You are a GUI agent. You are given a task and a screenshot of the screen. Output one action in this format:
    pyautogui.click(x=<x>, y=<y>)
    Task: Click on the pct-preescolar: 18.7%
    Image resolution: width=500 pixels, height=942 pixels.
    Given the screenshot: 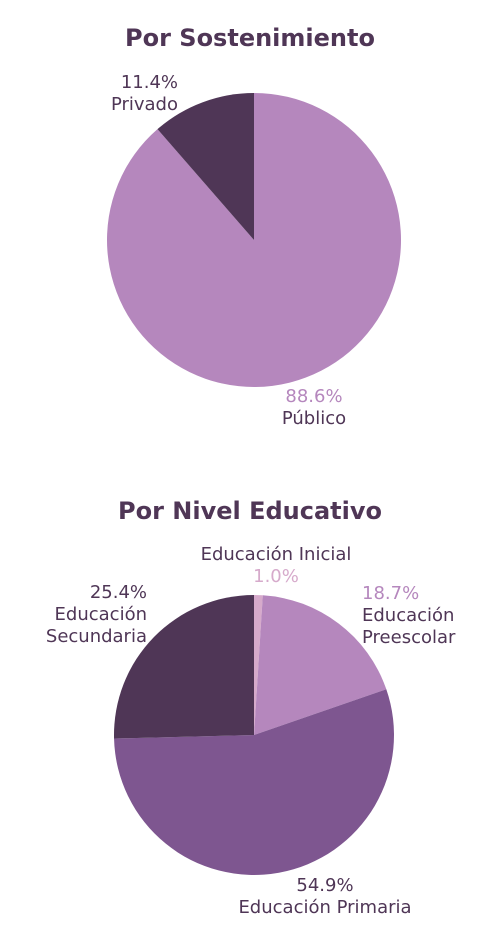 What is the action you would take?
    pyautogui.click(x=391, y=593)
    